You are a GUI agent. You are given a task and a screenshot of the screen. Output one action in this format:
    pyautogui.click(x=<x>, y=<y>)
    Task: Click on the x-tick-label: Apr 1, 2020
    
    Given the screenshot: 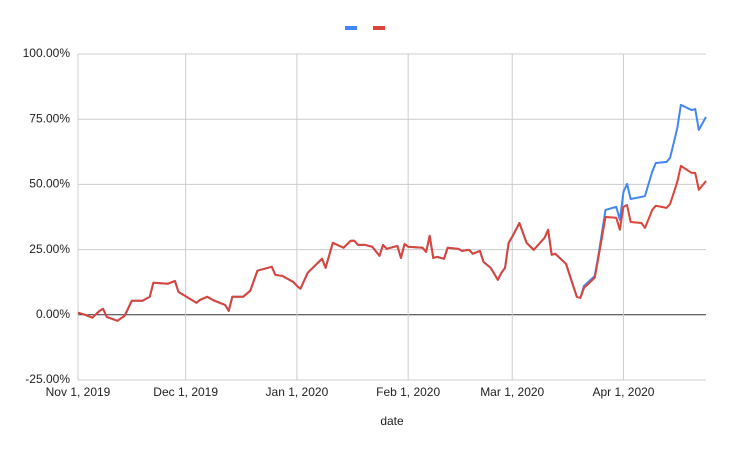 What is the action you would take?
    pyautogui.click(x=623, y=392)
    